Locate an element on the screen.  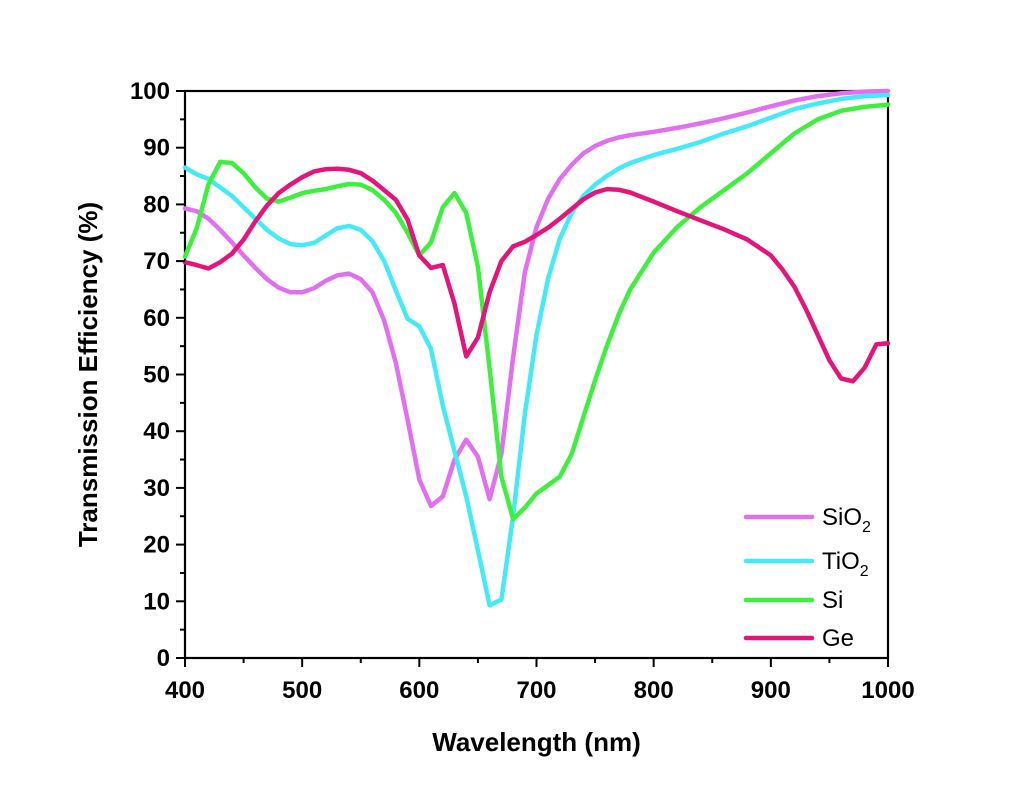
y-tick-label: 10 is located at coordinates (156, 601).